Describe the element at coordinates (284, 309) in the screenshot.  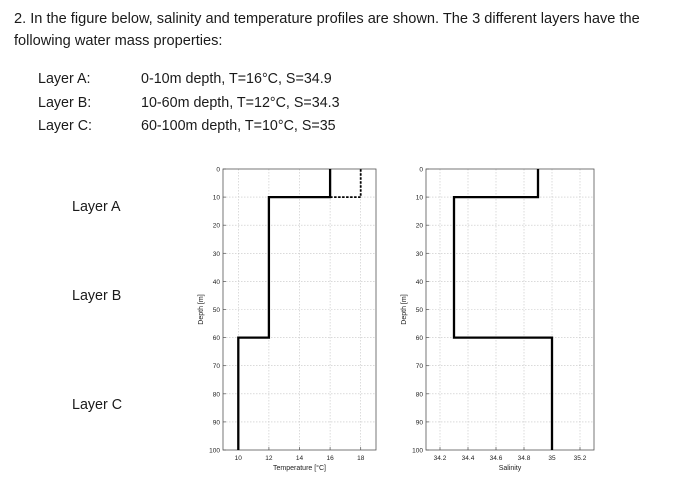
I see `temperature-series-profile` at that location.